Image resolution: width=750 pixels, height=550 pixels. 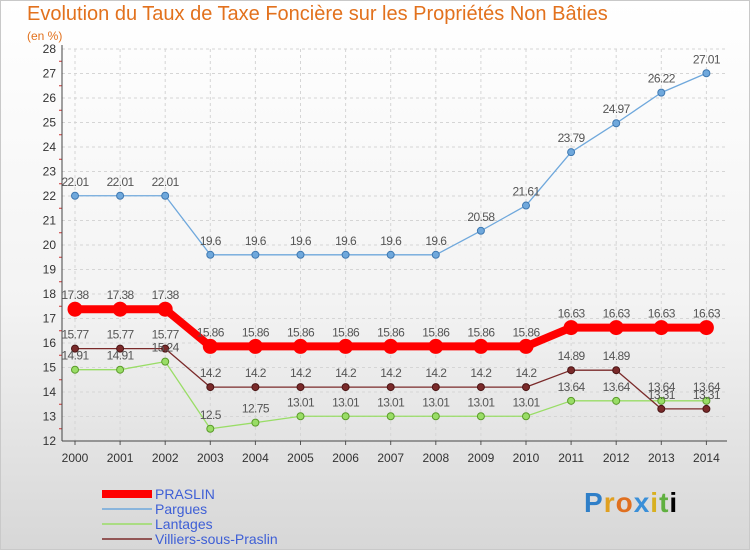 I want to click on x-tick-label: 2013, so click(x=661, y=458).